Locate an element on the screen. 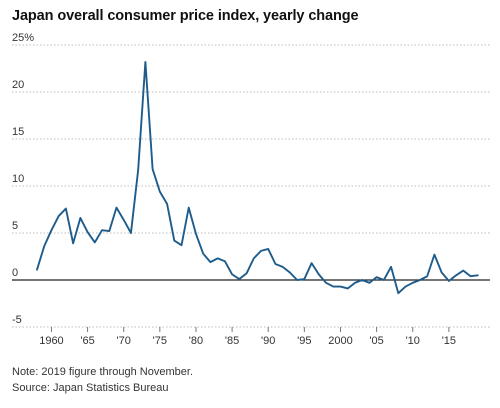 This screenshot has height=408, width=500. x-tick-label-2005: '05 is located at coordinates (376, 341).